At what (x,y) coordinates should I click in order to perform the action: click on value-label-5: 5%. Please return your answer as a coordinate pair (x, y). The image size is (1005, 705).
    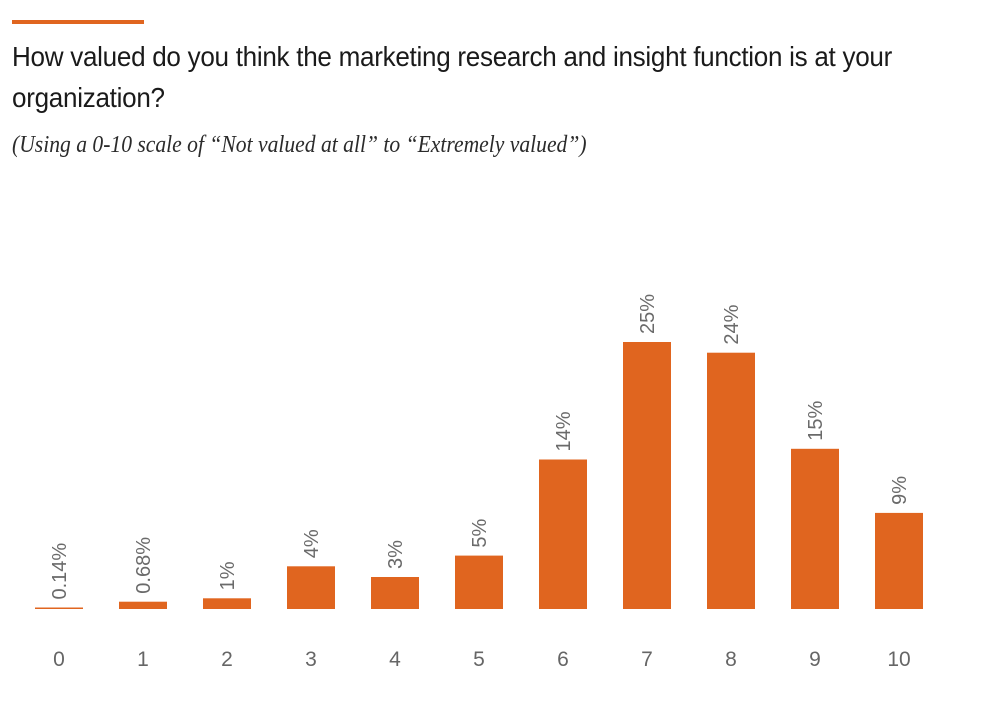
    Looking at the image, I should click on (480, 532).